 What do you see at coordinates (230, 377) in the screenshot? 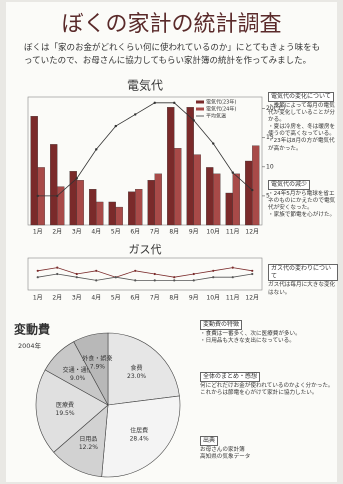
I see `note-heading: 全体のまとめ・感想` at bounding box center [230, 377].